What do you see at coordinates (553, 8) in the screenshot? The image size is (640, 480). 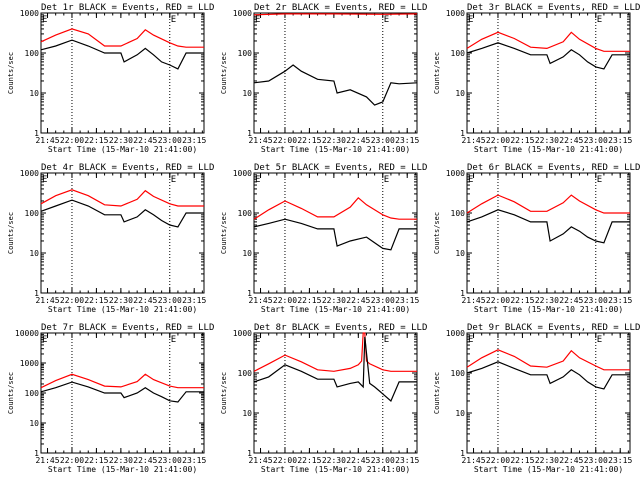 I see `chart-title: Det 3r BLACK = Events, RED = LLD` at bounding box center [553, 8].